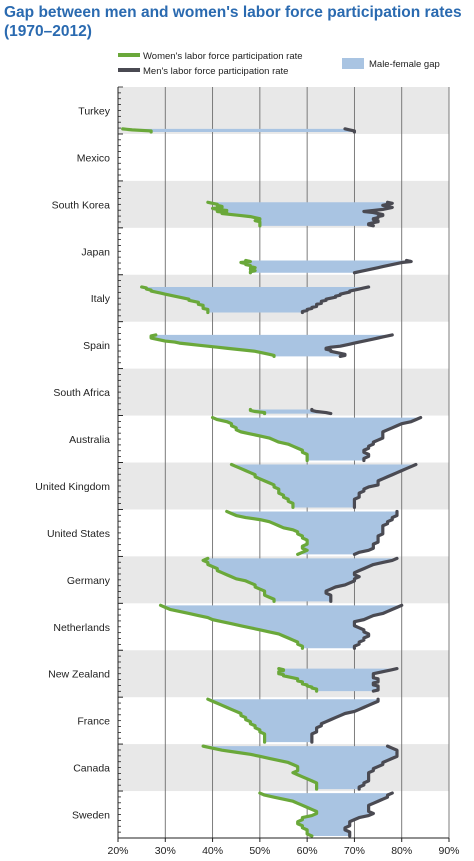 The width and height of the screenshot is (474, 861). What do you see at coordinates (300, 580) in the screenshot?
I see `gap-area-germany` at bounding box center [300, 580].